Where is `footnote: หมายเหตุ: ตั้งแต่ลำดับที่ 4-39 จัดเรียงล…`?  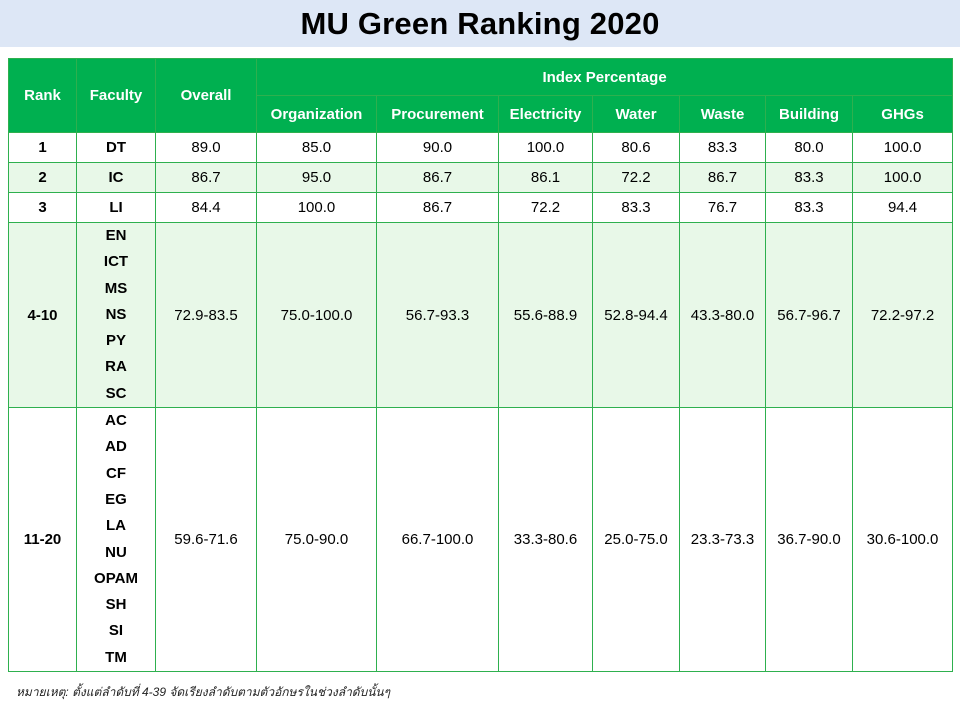 footnote: หมายเหตุ: ตั้งแต่ลำดับที่ 4-39 จัดเรียงล… is located at coordinates (203, 692).